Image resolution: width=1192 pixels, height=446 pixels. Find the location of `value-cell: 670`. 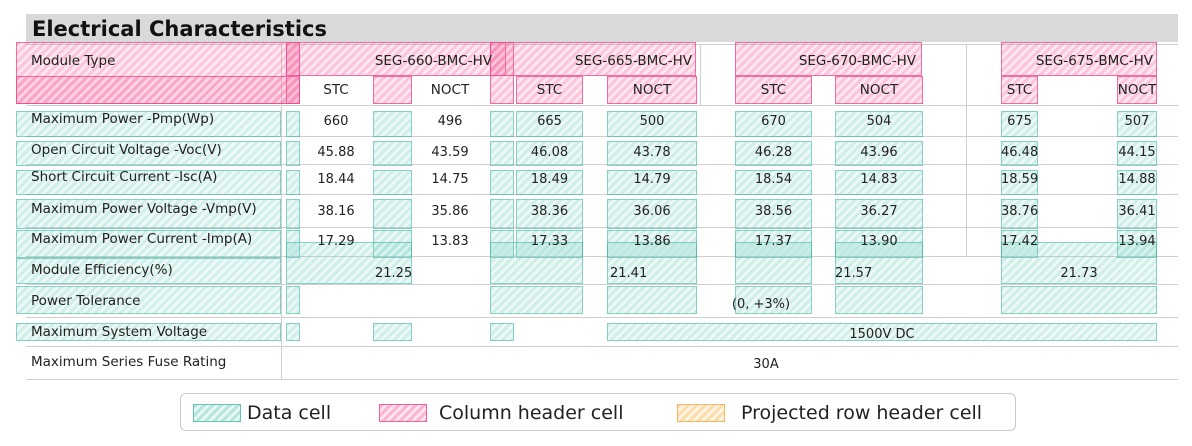

value-cell: 670 is located at coordinates (773, 121).